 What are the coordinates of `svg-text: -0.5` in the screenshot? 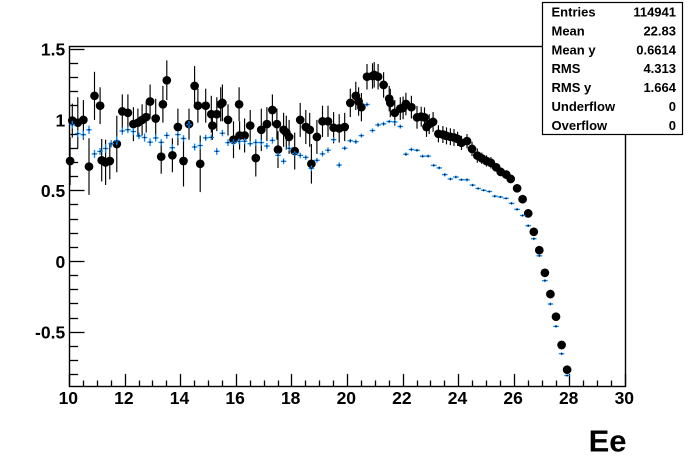 It's located at (50, 333).